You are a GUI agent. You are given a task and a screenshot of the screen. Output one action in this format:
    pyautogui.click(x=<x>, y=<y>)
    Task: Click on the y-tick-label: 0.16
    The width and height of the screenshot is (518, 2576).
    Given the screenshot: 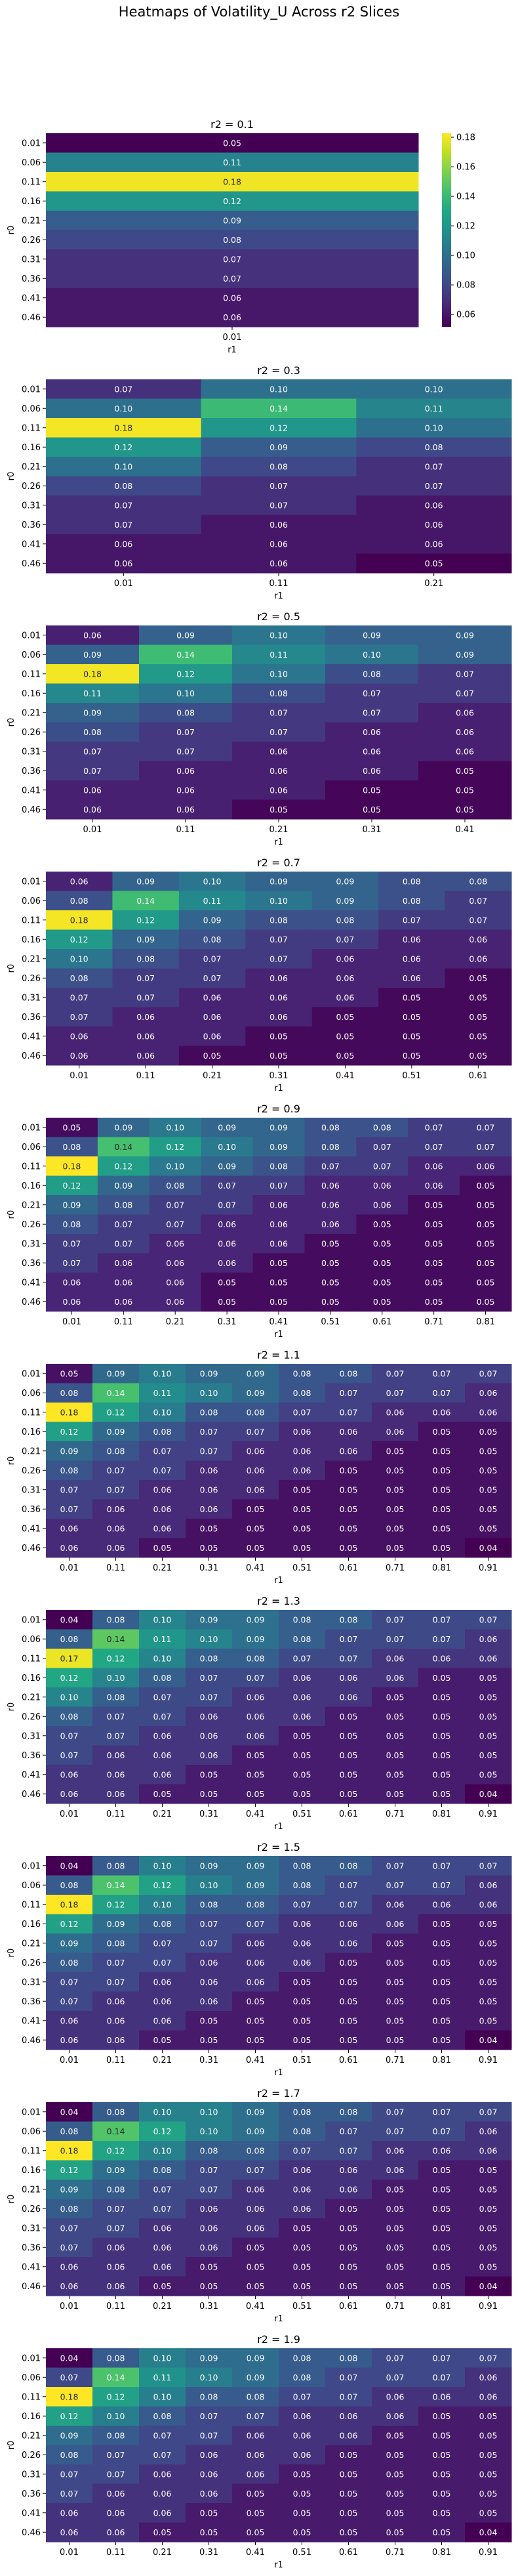 What is the action you would take?
    pyautogui.click(x=32, y=2171)
    